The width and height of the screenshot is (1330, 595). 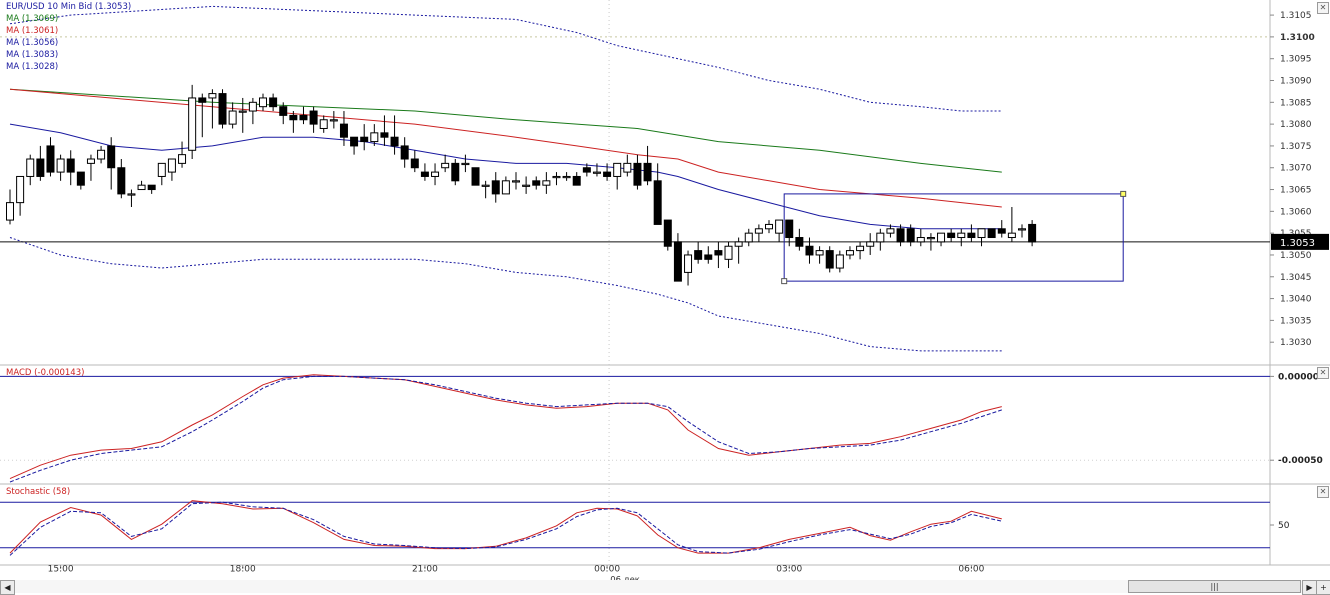 I want to click on zoom-icon: +, so click(x=1323, y=587).